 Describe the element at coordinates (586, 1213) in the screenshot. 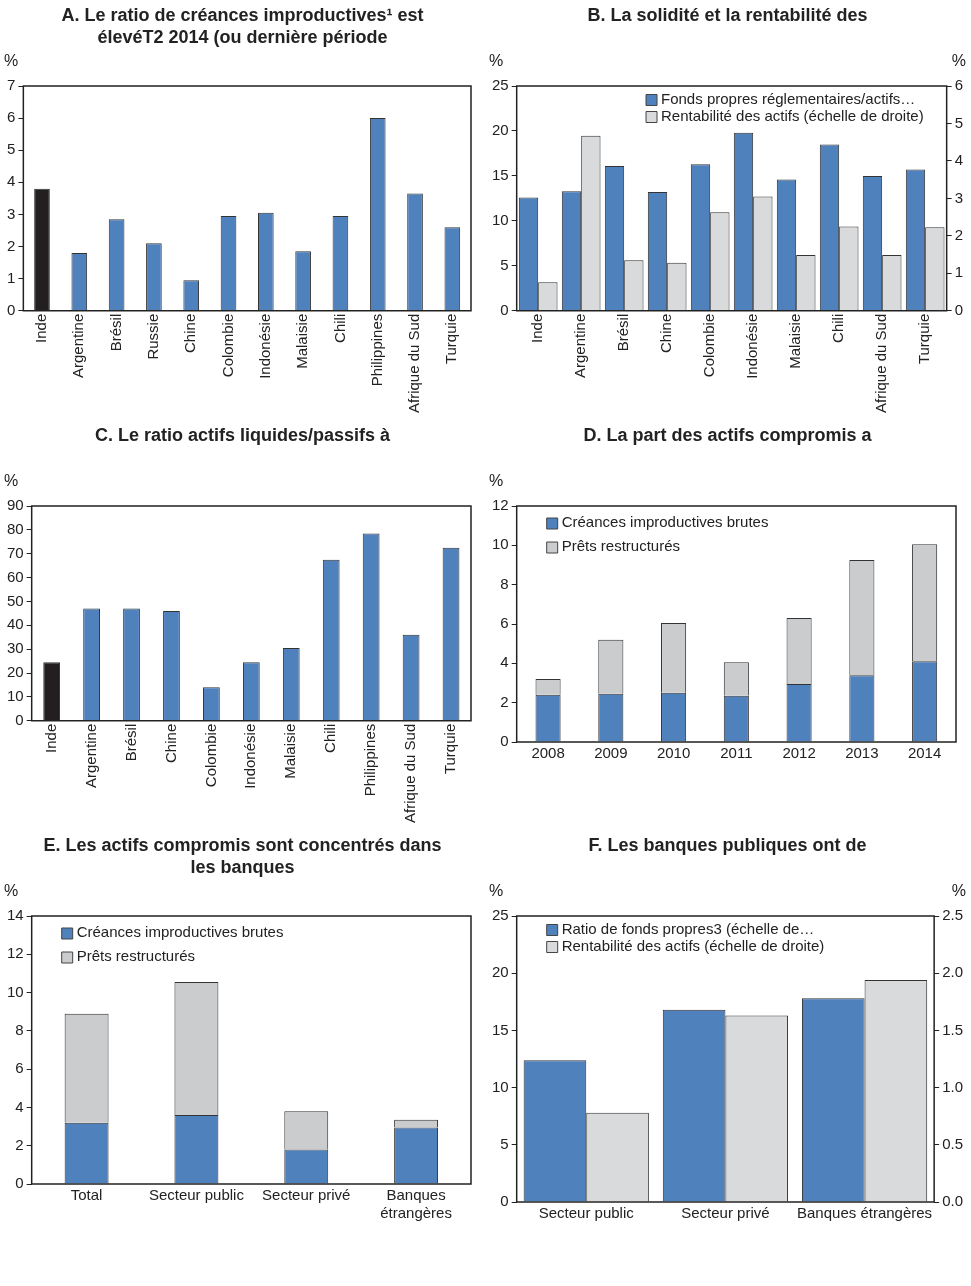

I see `x-tick-label: Secteur public` at that location.